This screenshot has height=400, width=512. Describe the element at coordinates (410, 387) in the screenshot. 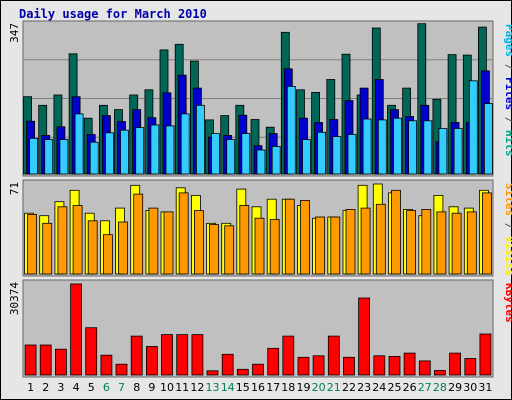

I see `x-tick-day-26: 26` at that location.